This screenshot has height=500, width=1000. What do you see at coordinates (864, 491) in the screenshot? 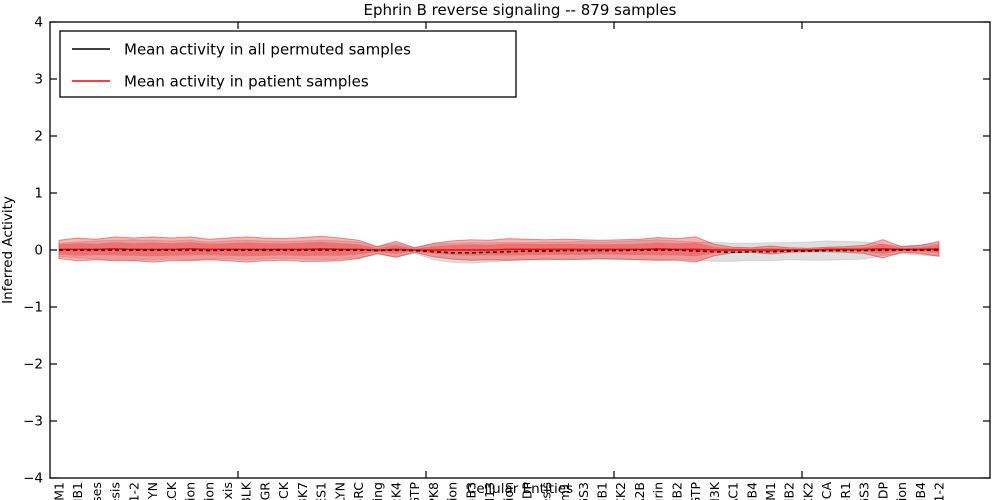
I see `x-category-label: RGS3` at bounding box center [864, 491].